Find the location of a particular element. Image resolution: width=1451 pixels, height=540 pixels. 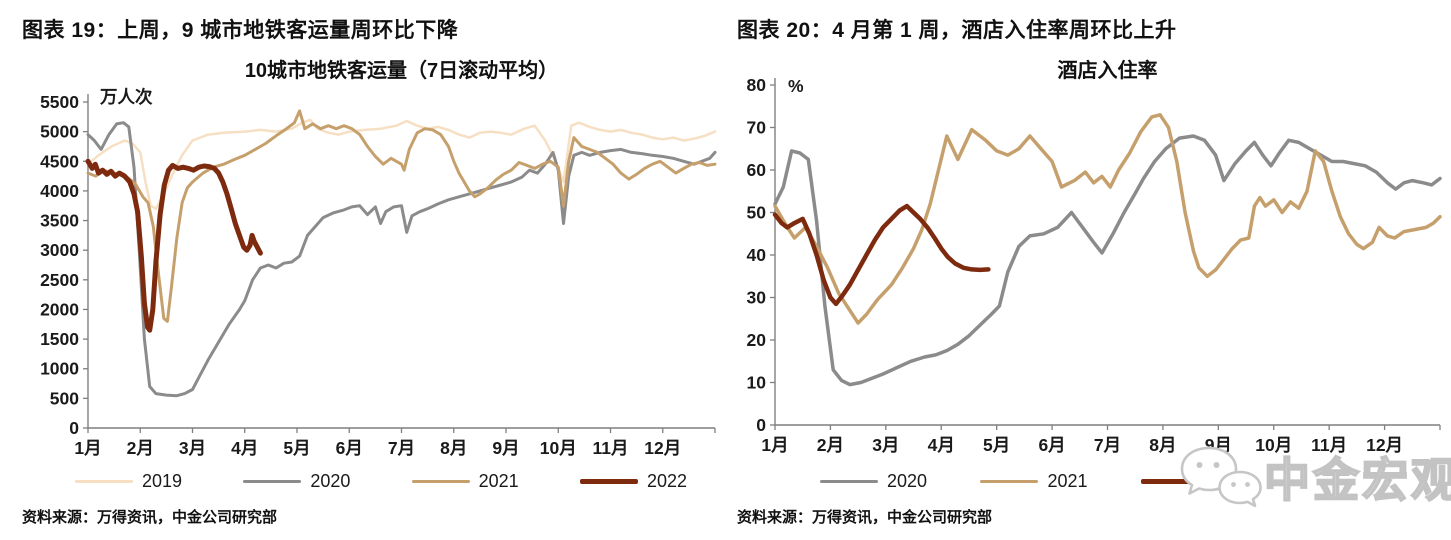

y-tick-label: 10 is located at coordinates (757, 383).